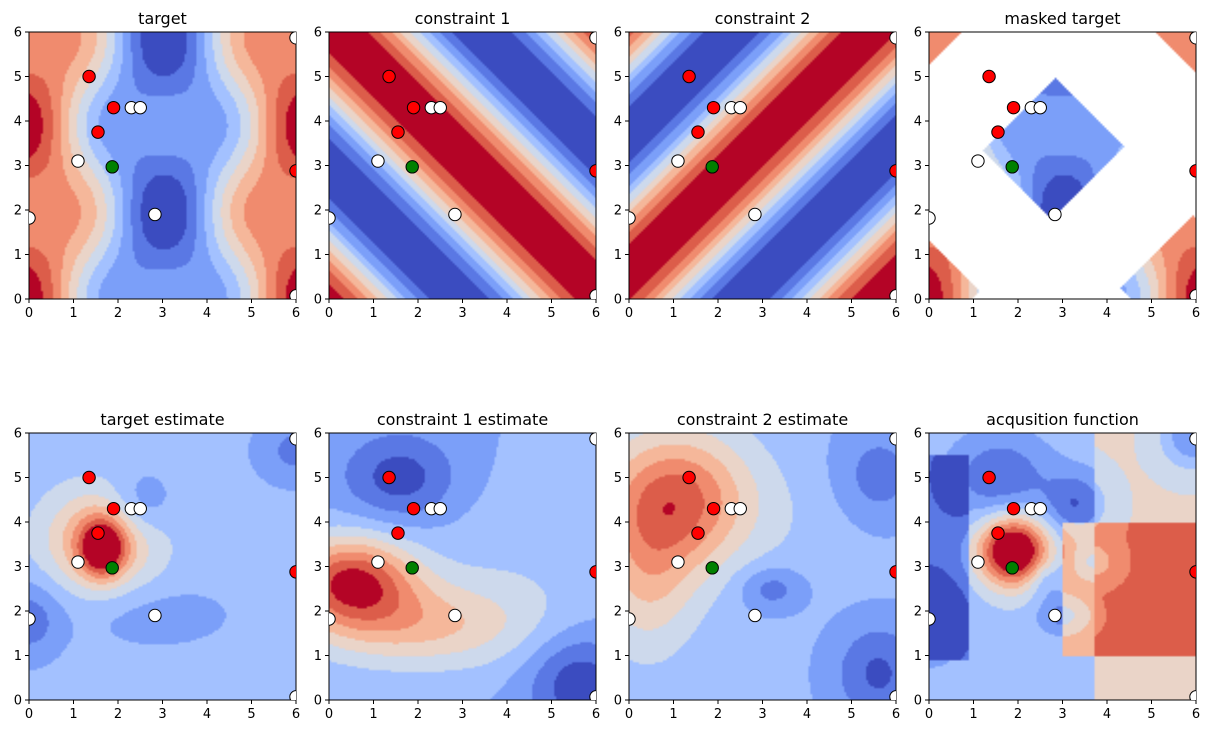  I want to click on subplot-c2est: constraint 2 estimate 0 1 2 3 4 5 6 0 1 2 3 4 5 6, so click(757, 566).